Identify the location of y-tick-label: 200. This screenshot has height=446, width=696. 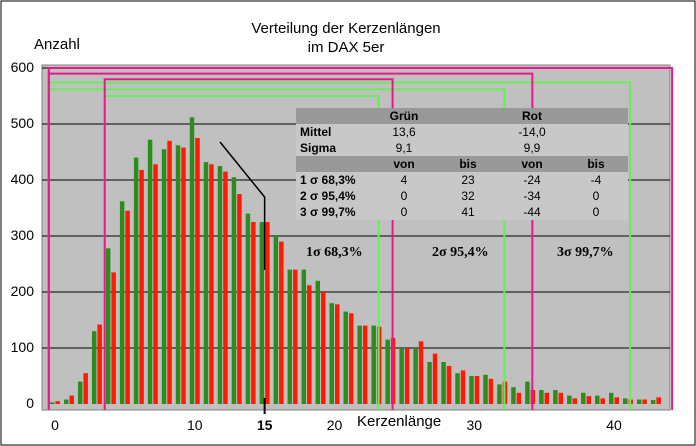
(22, 291).